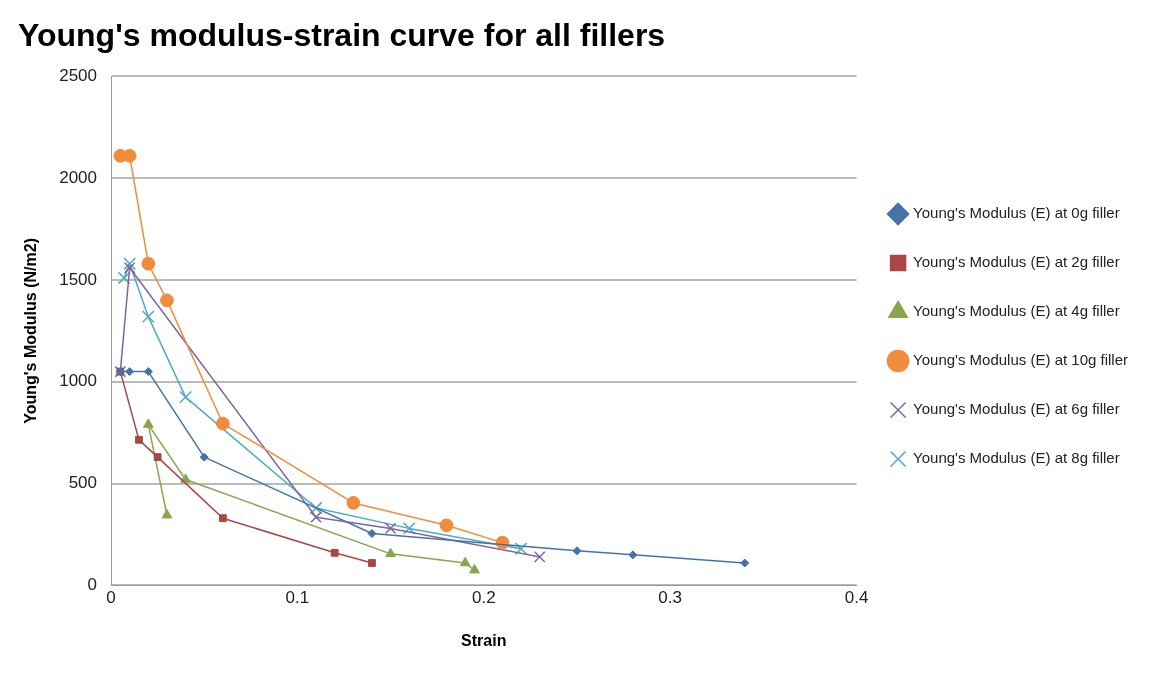  Describe the element at coordinates (78, 381) in the screenshot. I see `y-tick-label: 1000` at that location.